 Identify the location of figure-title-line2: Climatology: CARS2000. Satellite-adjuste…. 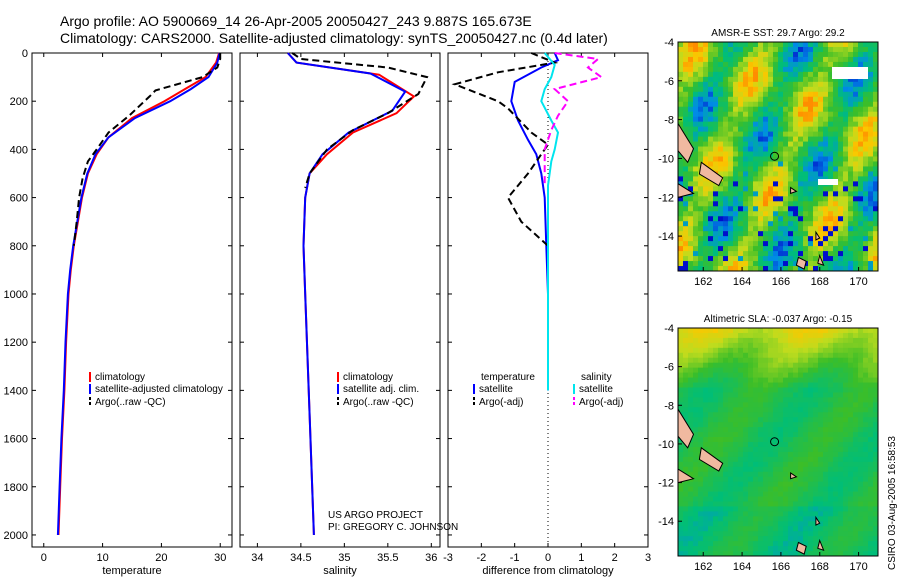
(334, 38).